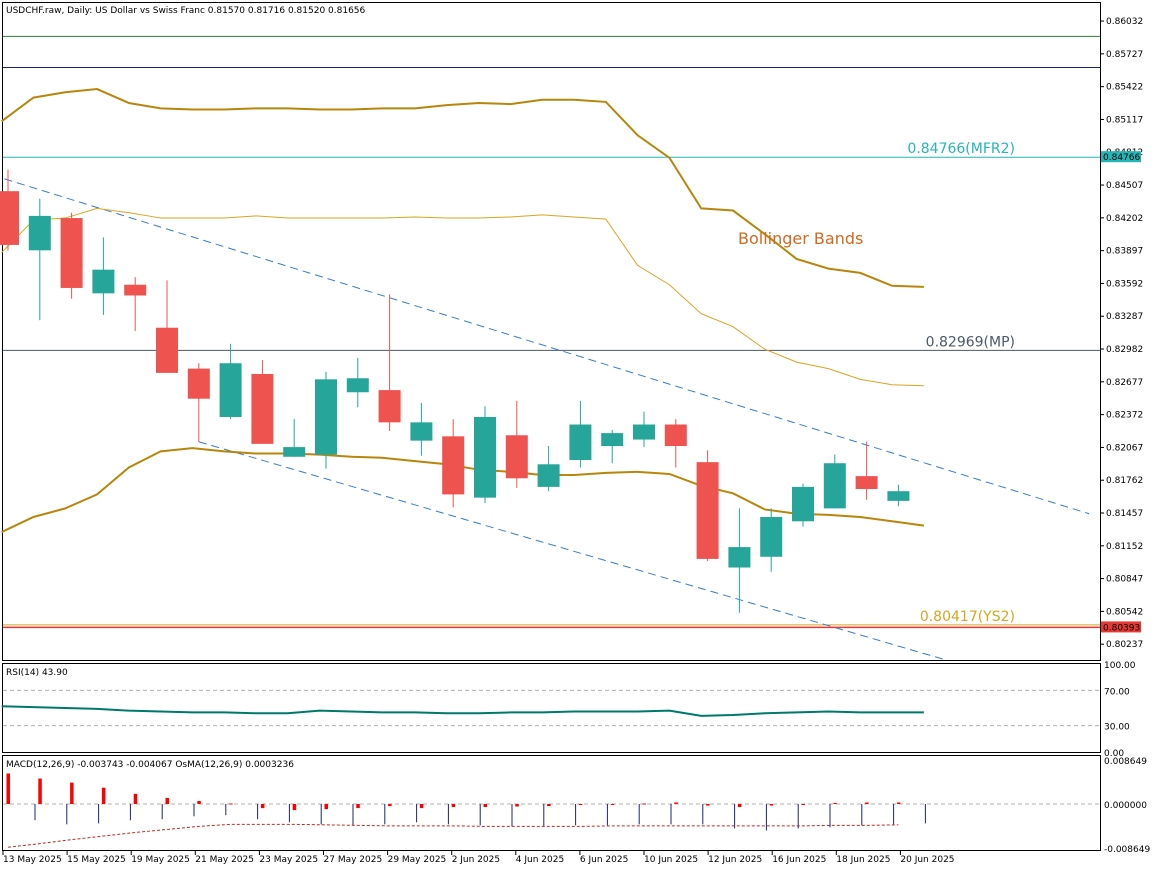 This screenshot has height=870, width=1152. What do you see at coordinates (1124, 350) in the screenshot?
I see `price-axis-label: 0.82982` at bounding box center [1124, 350].